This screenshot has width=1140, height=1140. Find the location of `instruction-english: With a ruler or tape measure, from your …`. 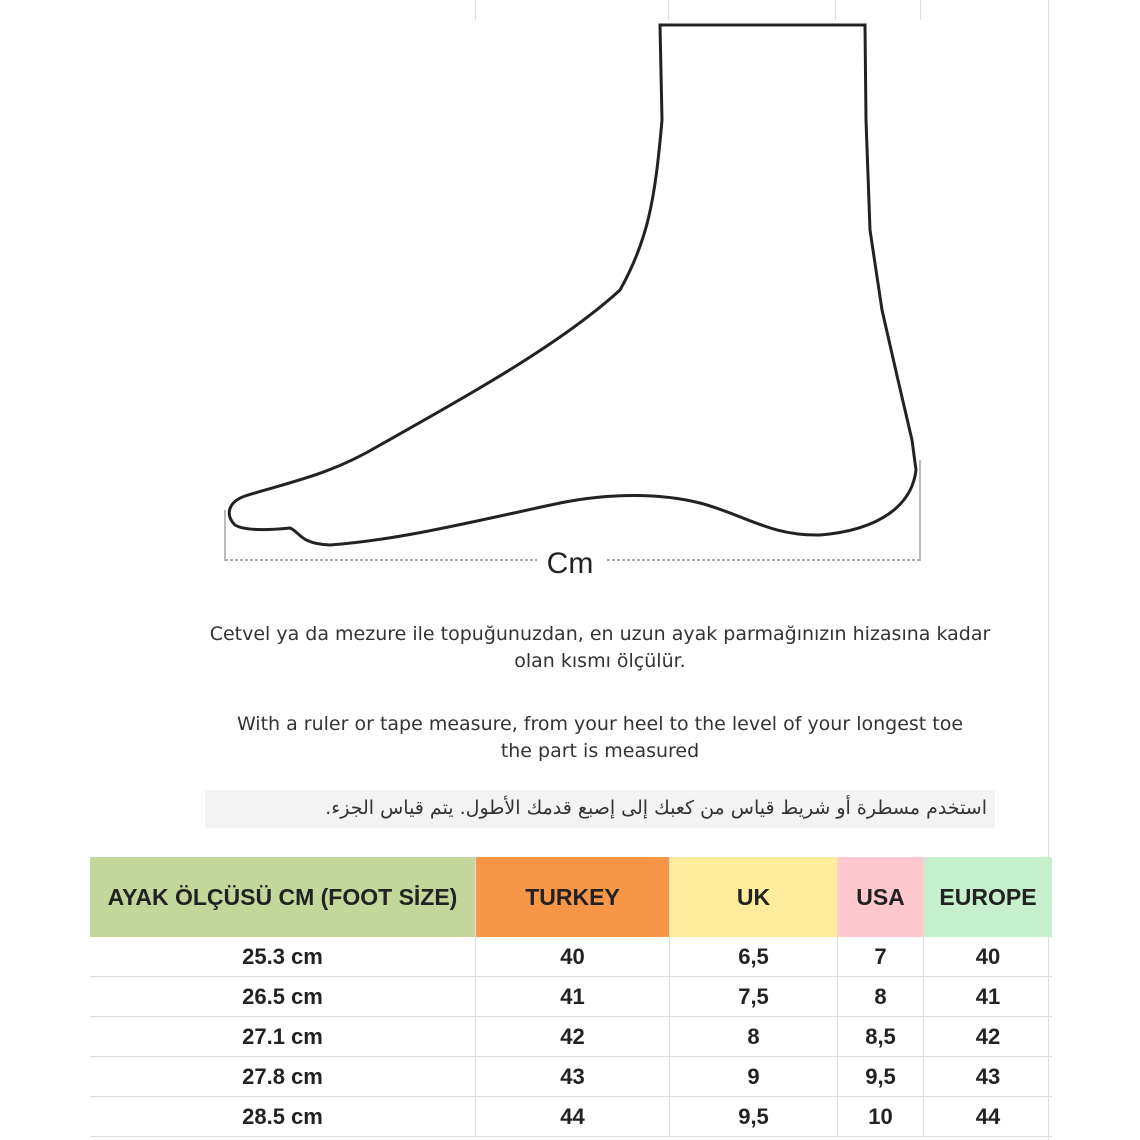

instruction-english: With a ruler or tape measure, from your … is located at coordinates (600, 738).